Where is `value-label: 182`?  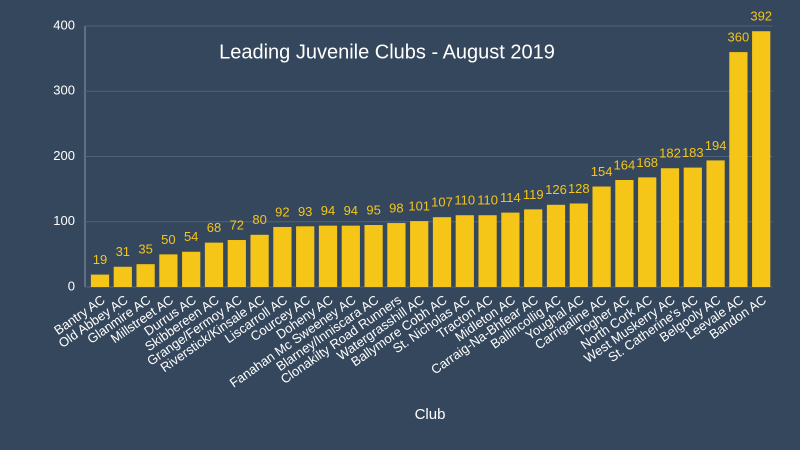
value-label: 182 is located at coordinates (670, 153).